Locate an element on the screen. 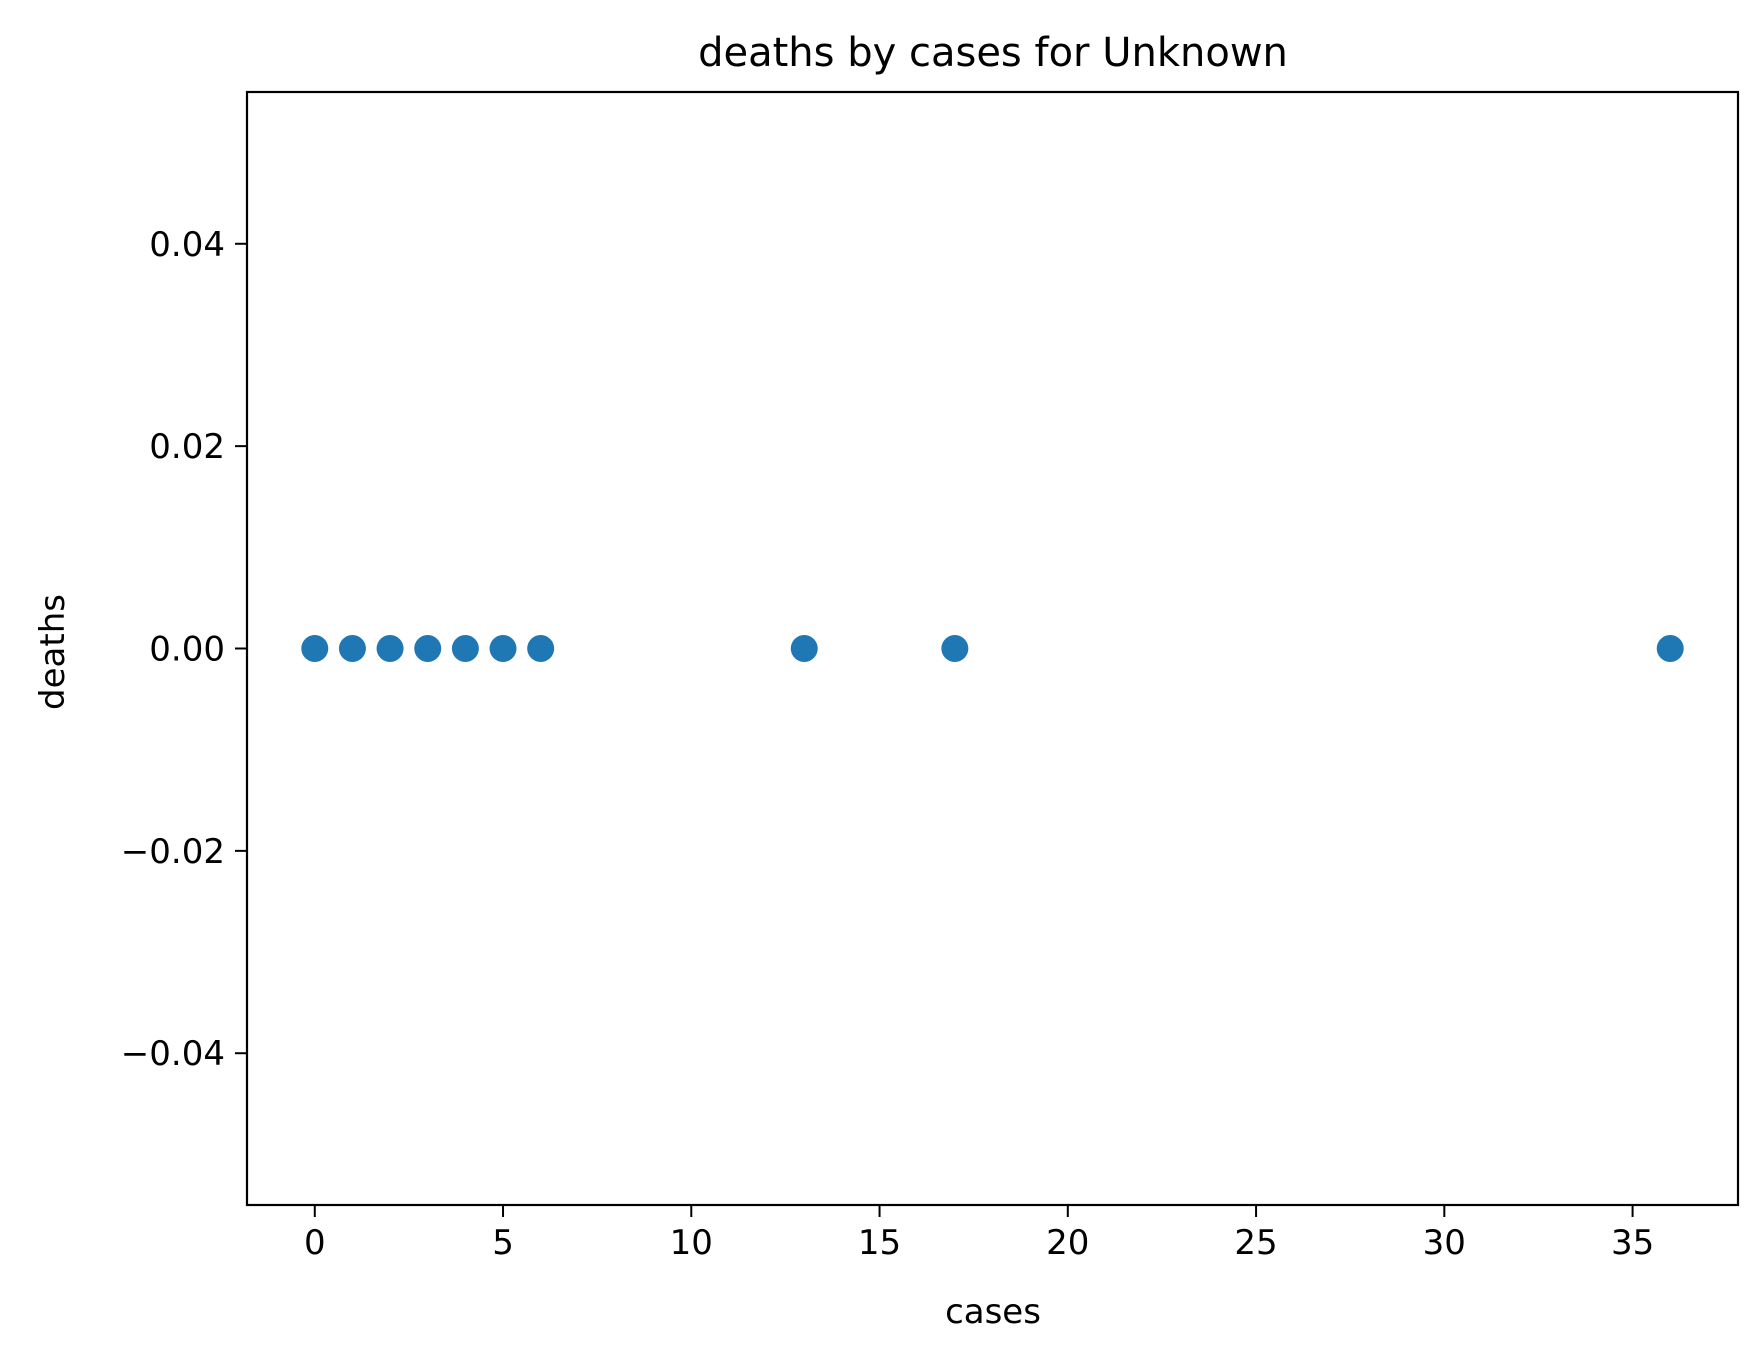 Image resolution: width=1763 pixels, height=1361 pixels. x-tick-label: 25 is located at coordinates (1255, 1243).